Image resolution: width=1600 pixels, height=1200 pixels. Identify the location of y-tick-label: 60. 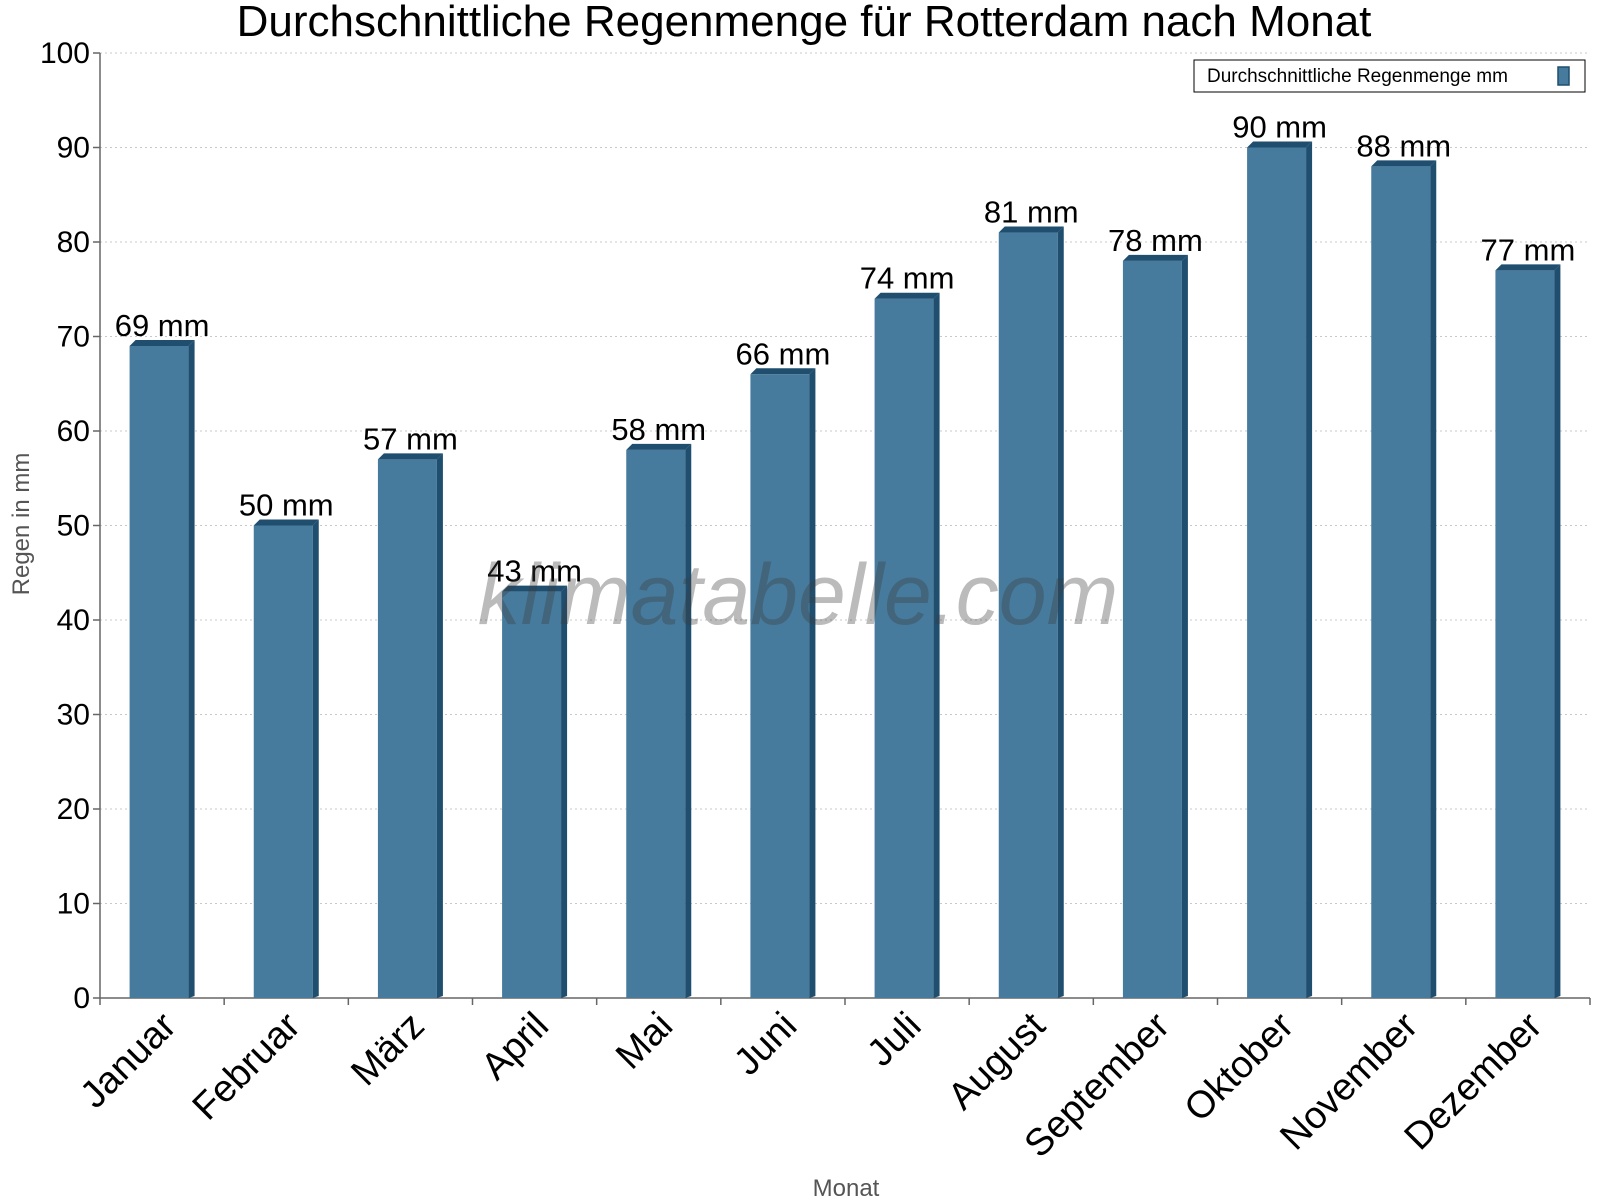
(73, 431).